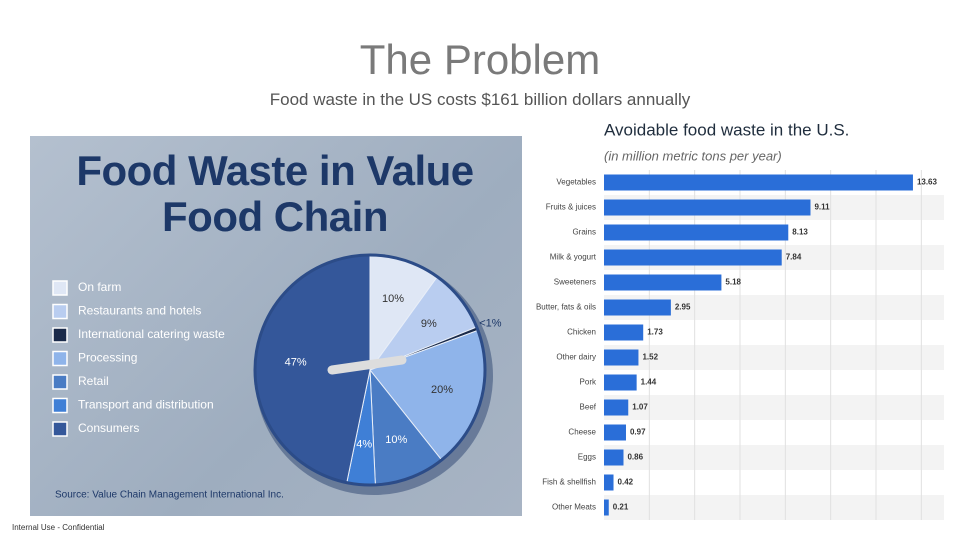 The height and width of the screenshot is (540, 960). Describe the element at coordinates (108, 428) in the screenshot. I see `legend-label: Consumers` at that location.